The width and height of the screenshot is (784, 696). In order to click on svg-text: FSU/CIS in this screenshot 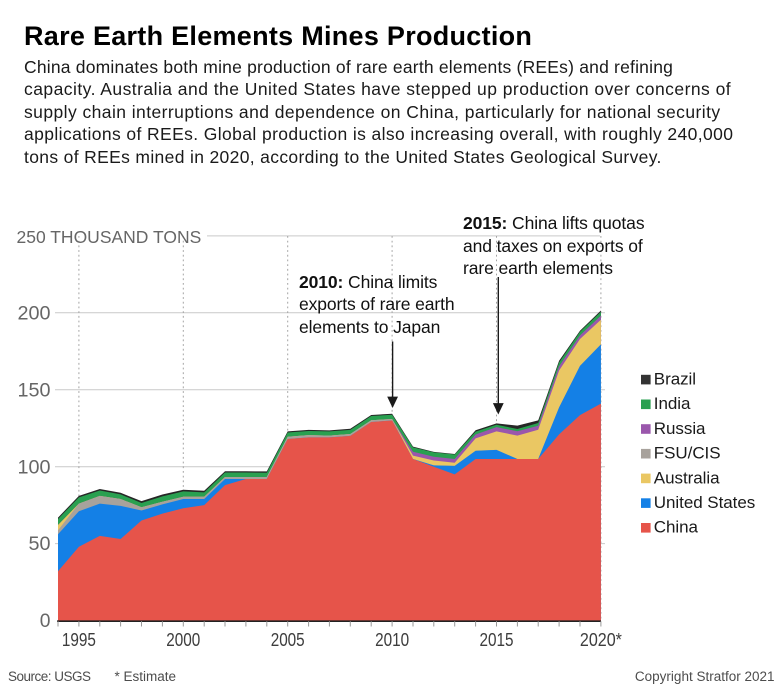, I will do `click(687, 453)`.